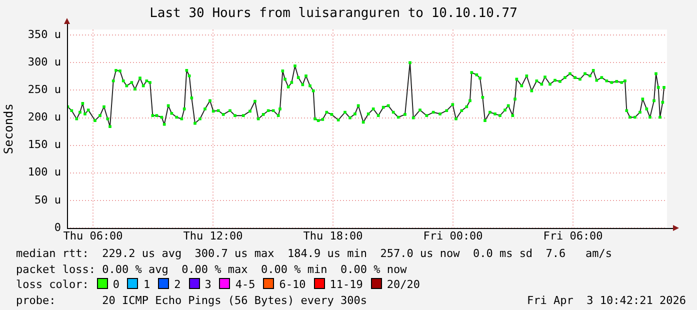 This screenshot has width=697, height=310. What do you see at coordinates (245, 284) in the screenshot?
I see `text: 4-5` at bounding box center [245, 284].